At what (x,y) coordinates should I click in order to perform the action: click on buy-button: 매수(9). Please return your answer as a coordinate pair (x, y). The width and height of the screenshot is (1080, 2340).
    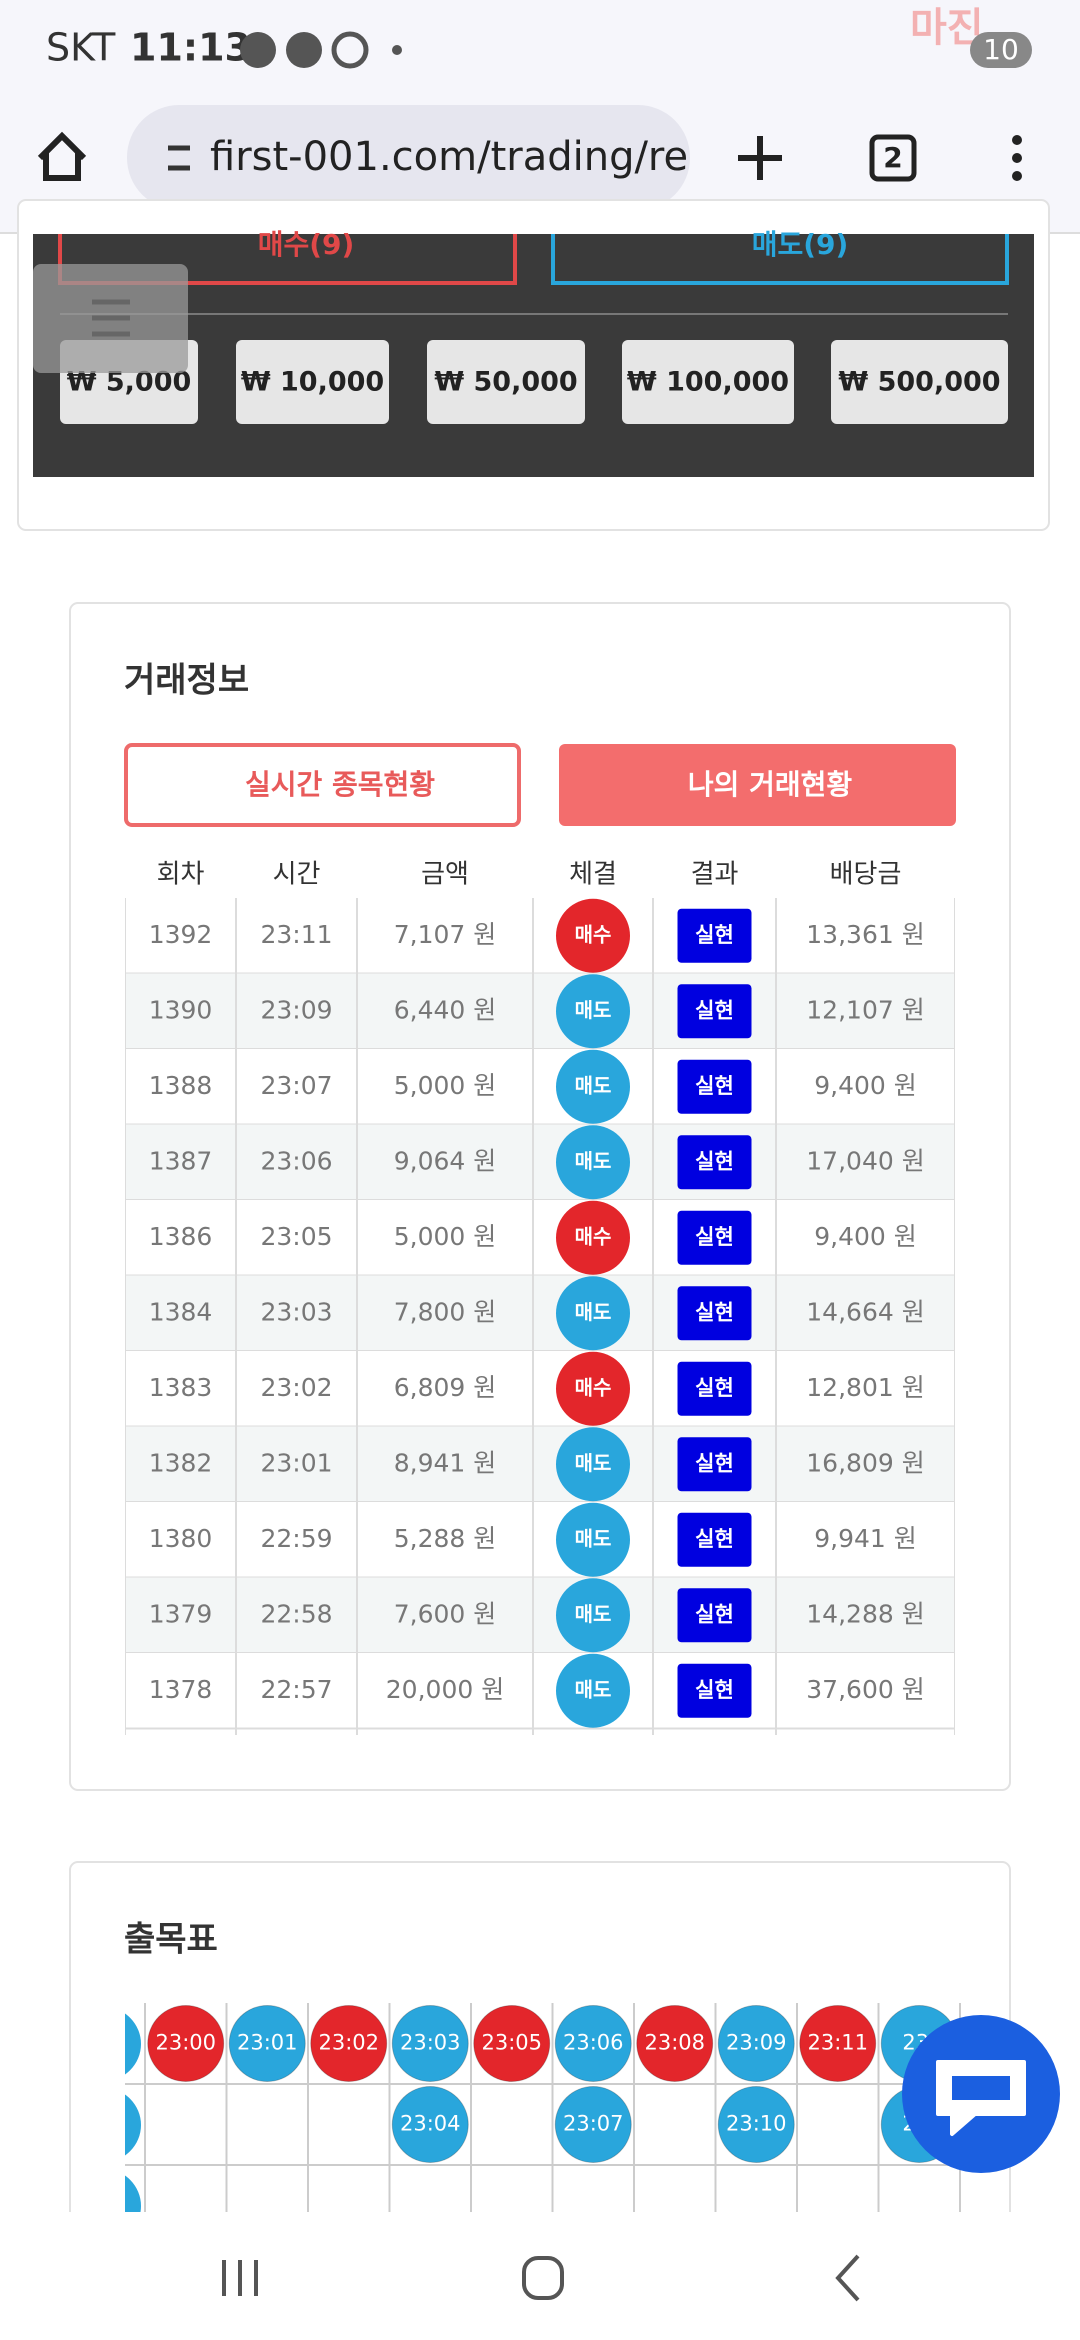
    Looking at the image, I should click on (306, 244).